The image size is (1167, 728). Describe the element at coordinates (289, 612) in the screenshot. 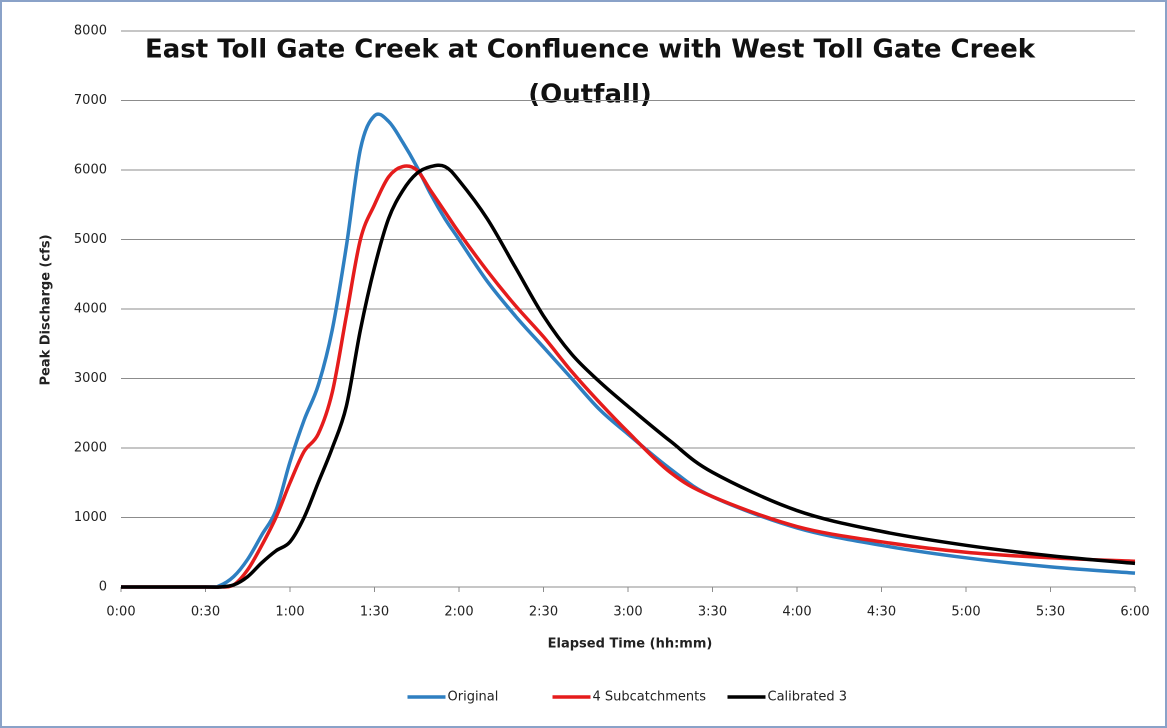

I see `x-tick-label: 1:00` at that location.